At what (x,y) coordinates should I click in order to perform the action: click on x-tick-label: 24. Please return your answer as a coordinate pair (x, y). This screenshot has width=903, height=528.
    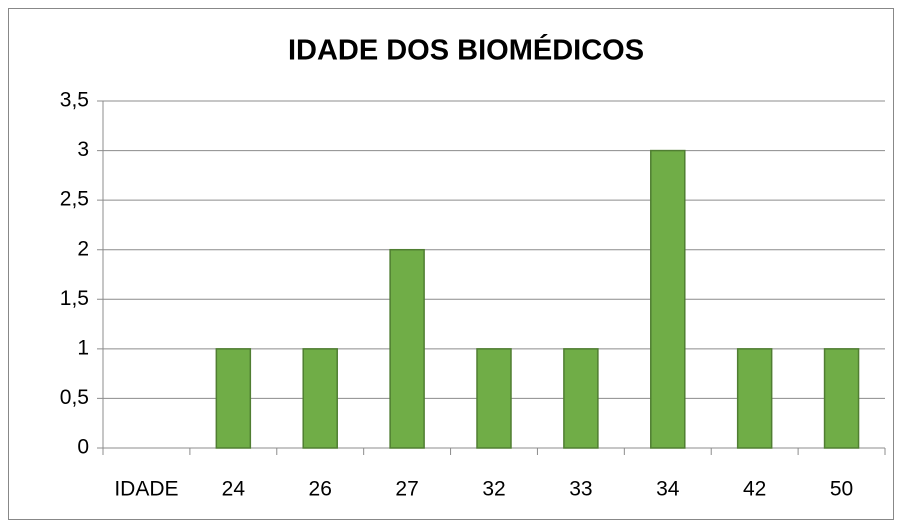
    Looking at the image, I should click on (234, 489).